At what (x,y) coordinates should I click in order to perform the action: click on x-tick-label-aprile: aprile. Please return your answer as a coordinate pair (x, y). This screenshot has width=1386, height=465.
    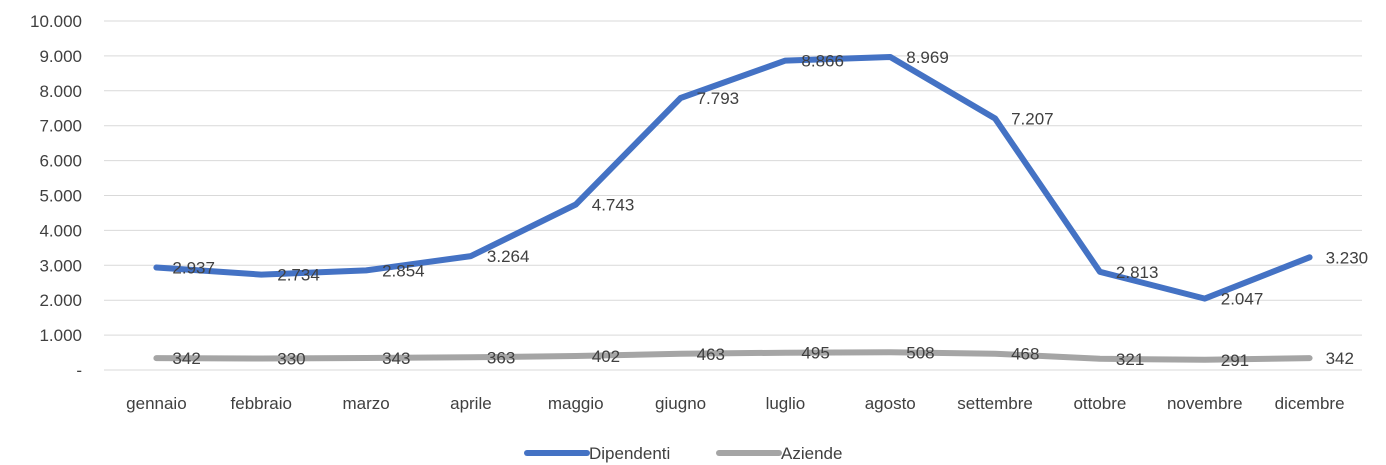
    Looking at the image, I should click on (471, 403).